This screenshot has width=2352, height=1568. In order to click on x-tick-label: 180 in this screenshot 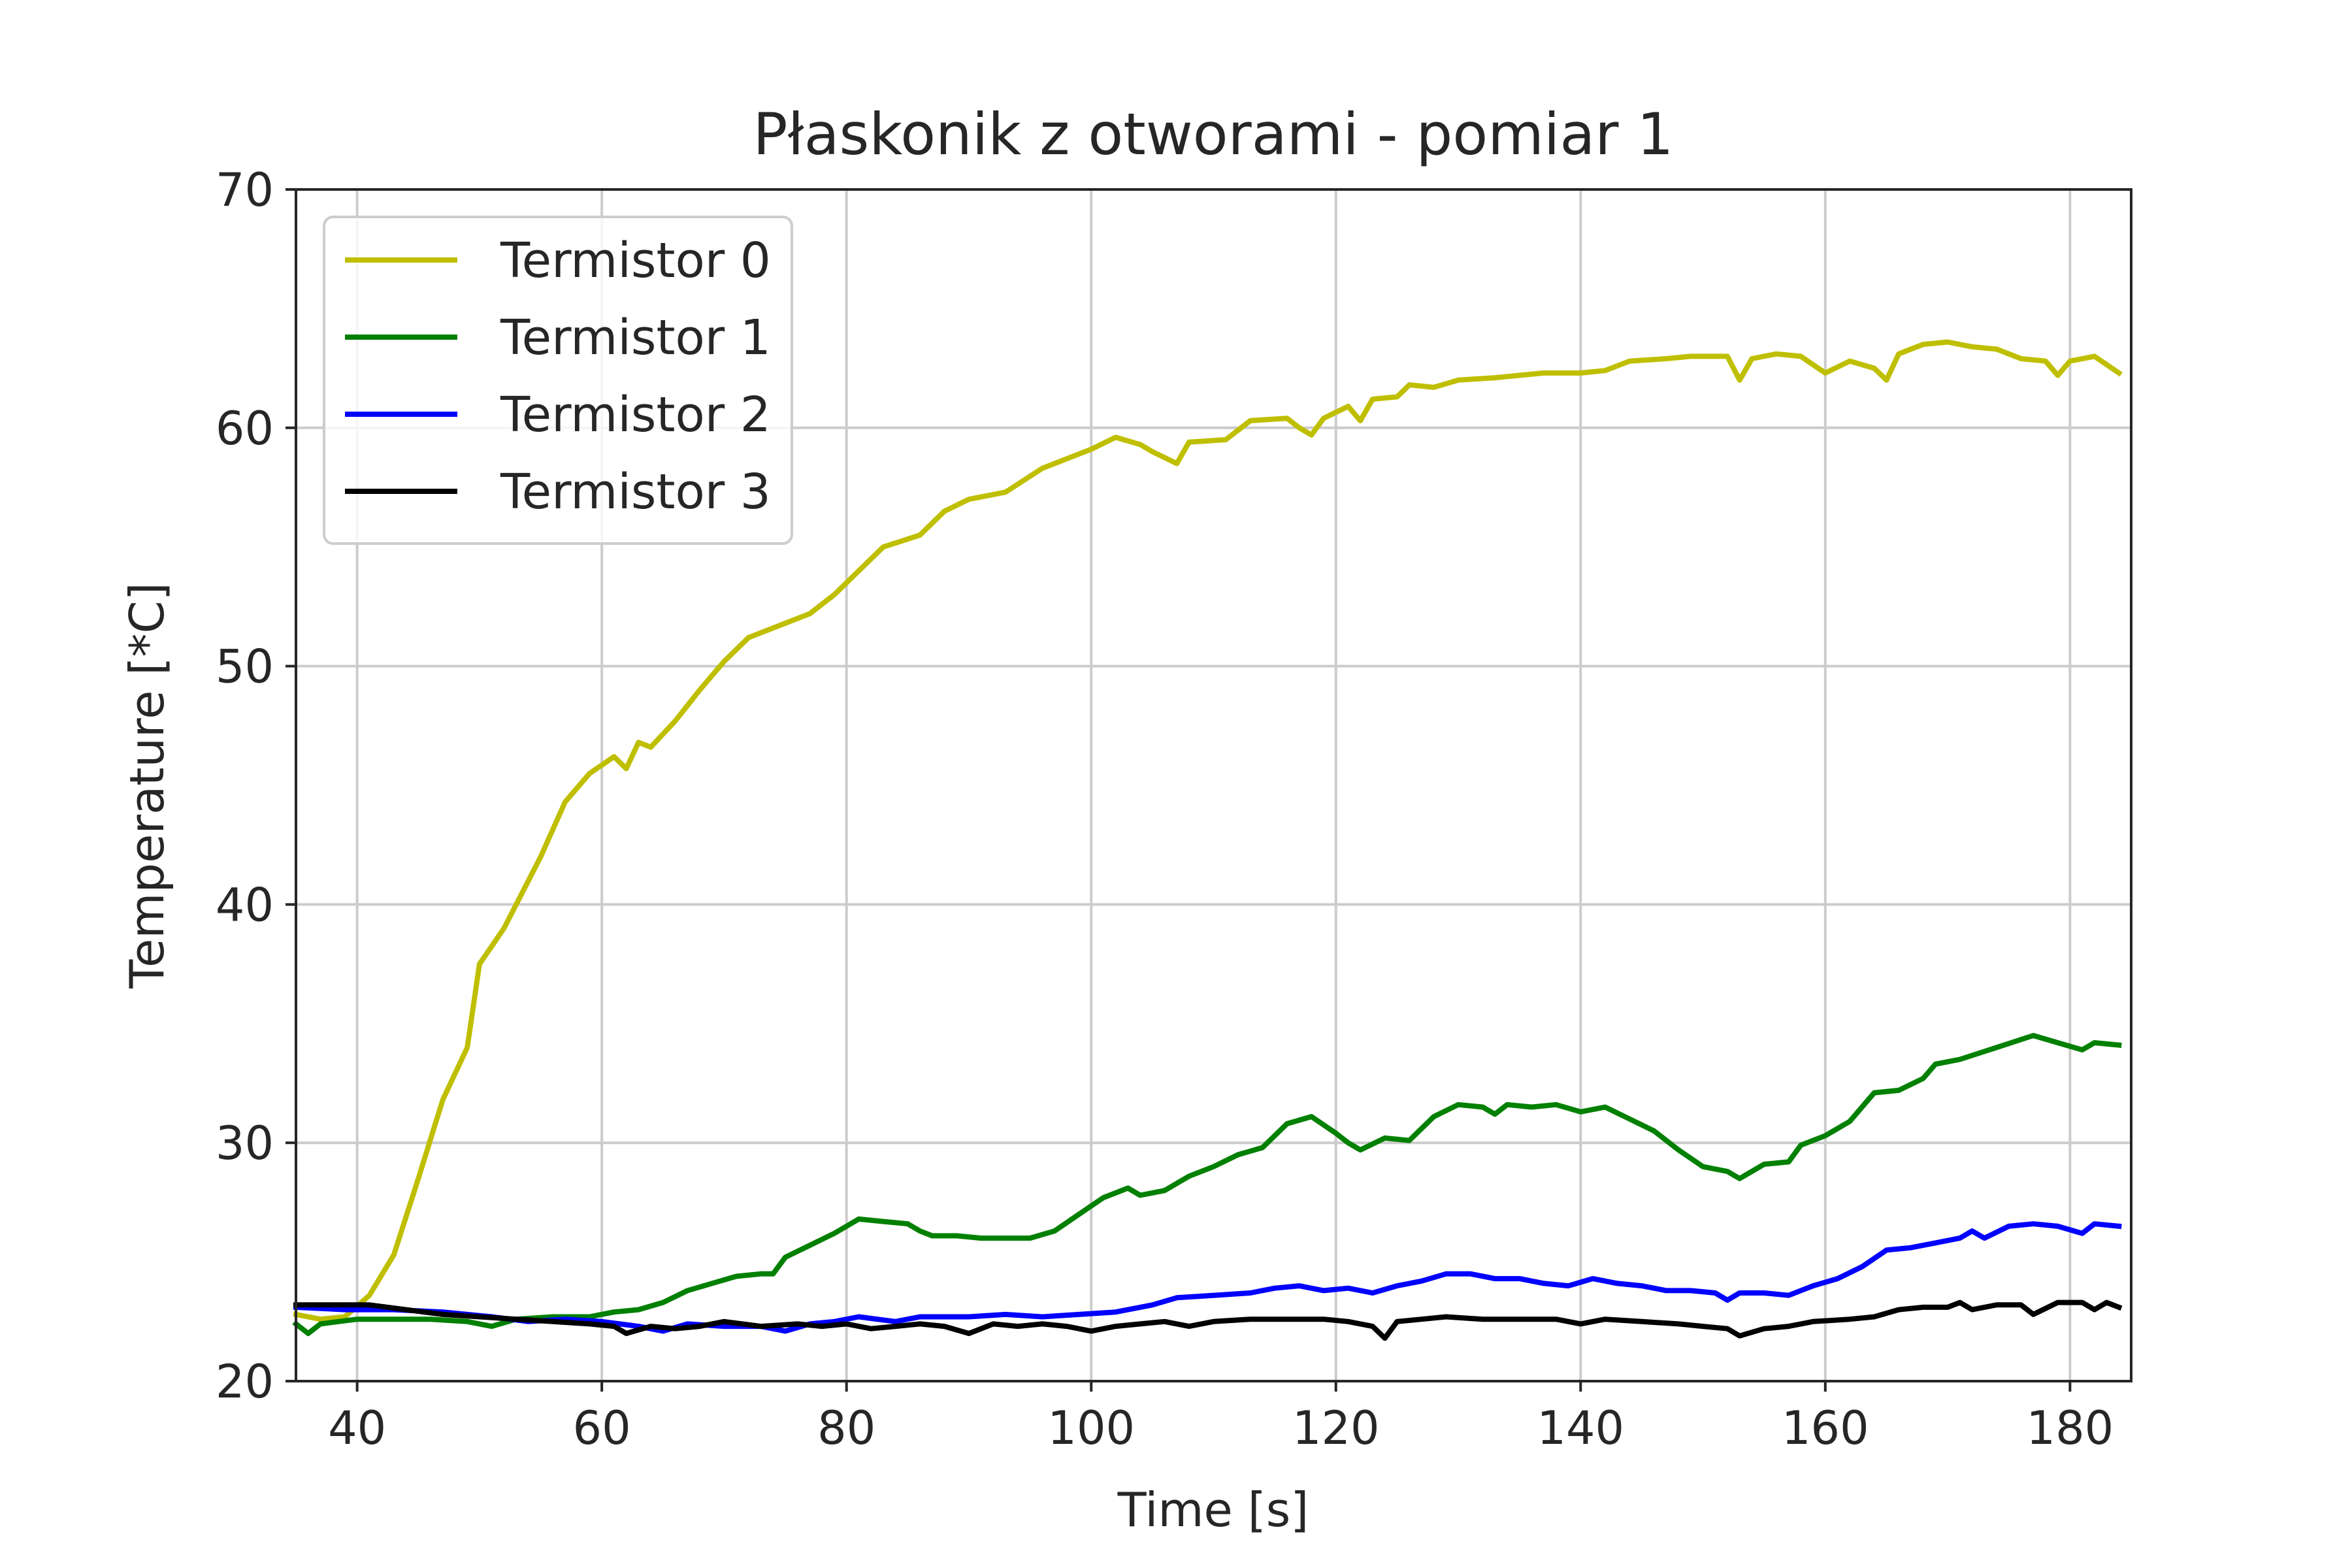, I will do `click(2070, 1428)`.